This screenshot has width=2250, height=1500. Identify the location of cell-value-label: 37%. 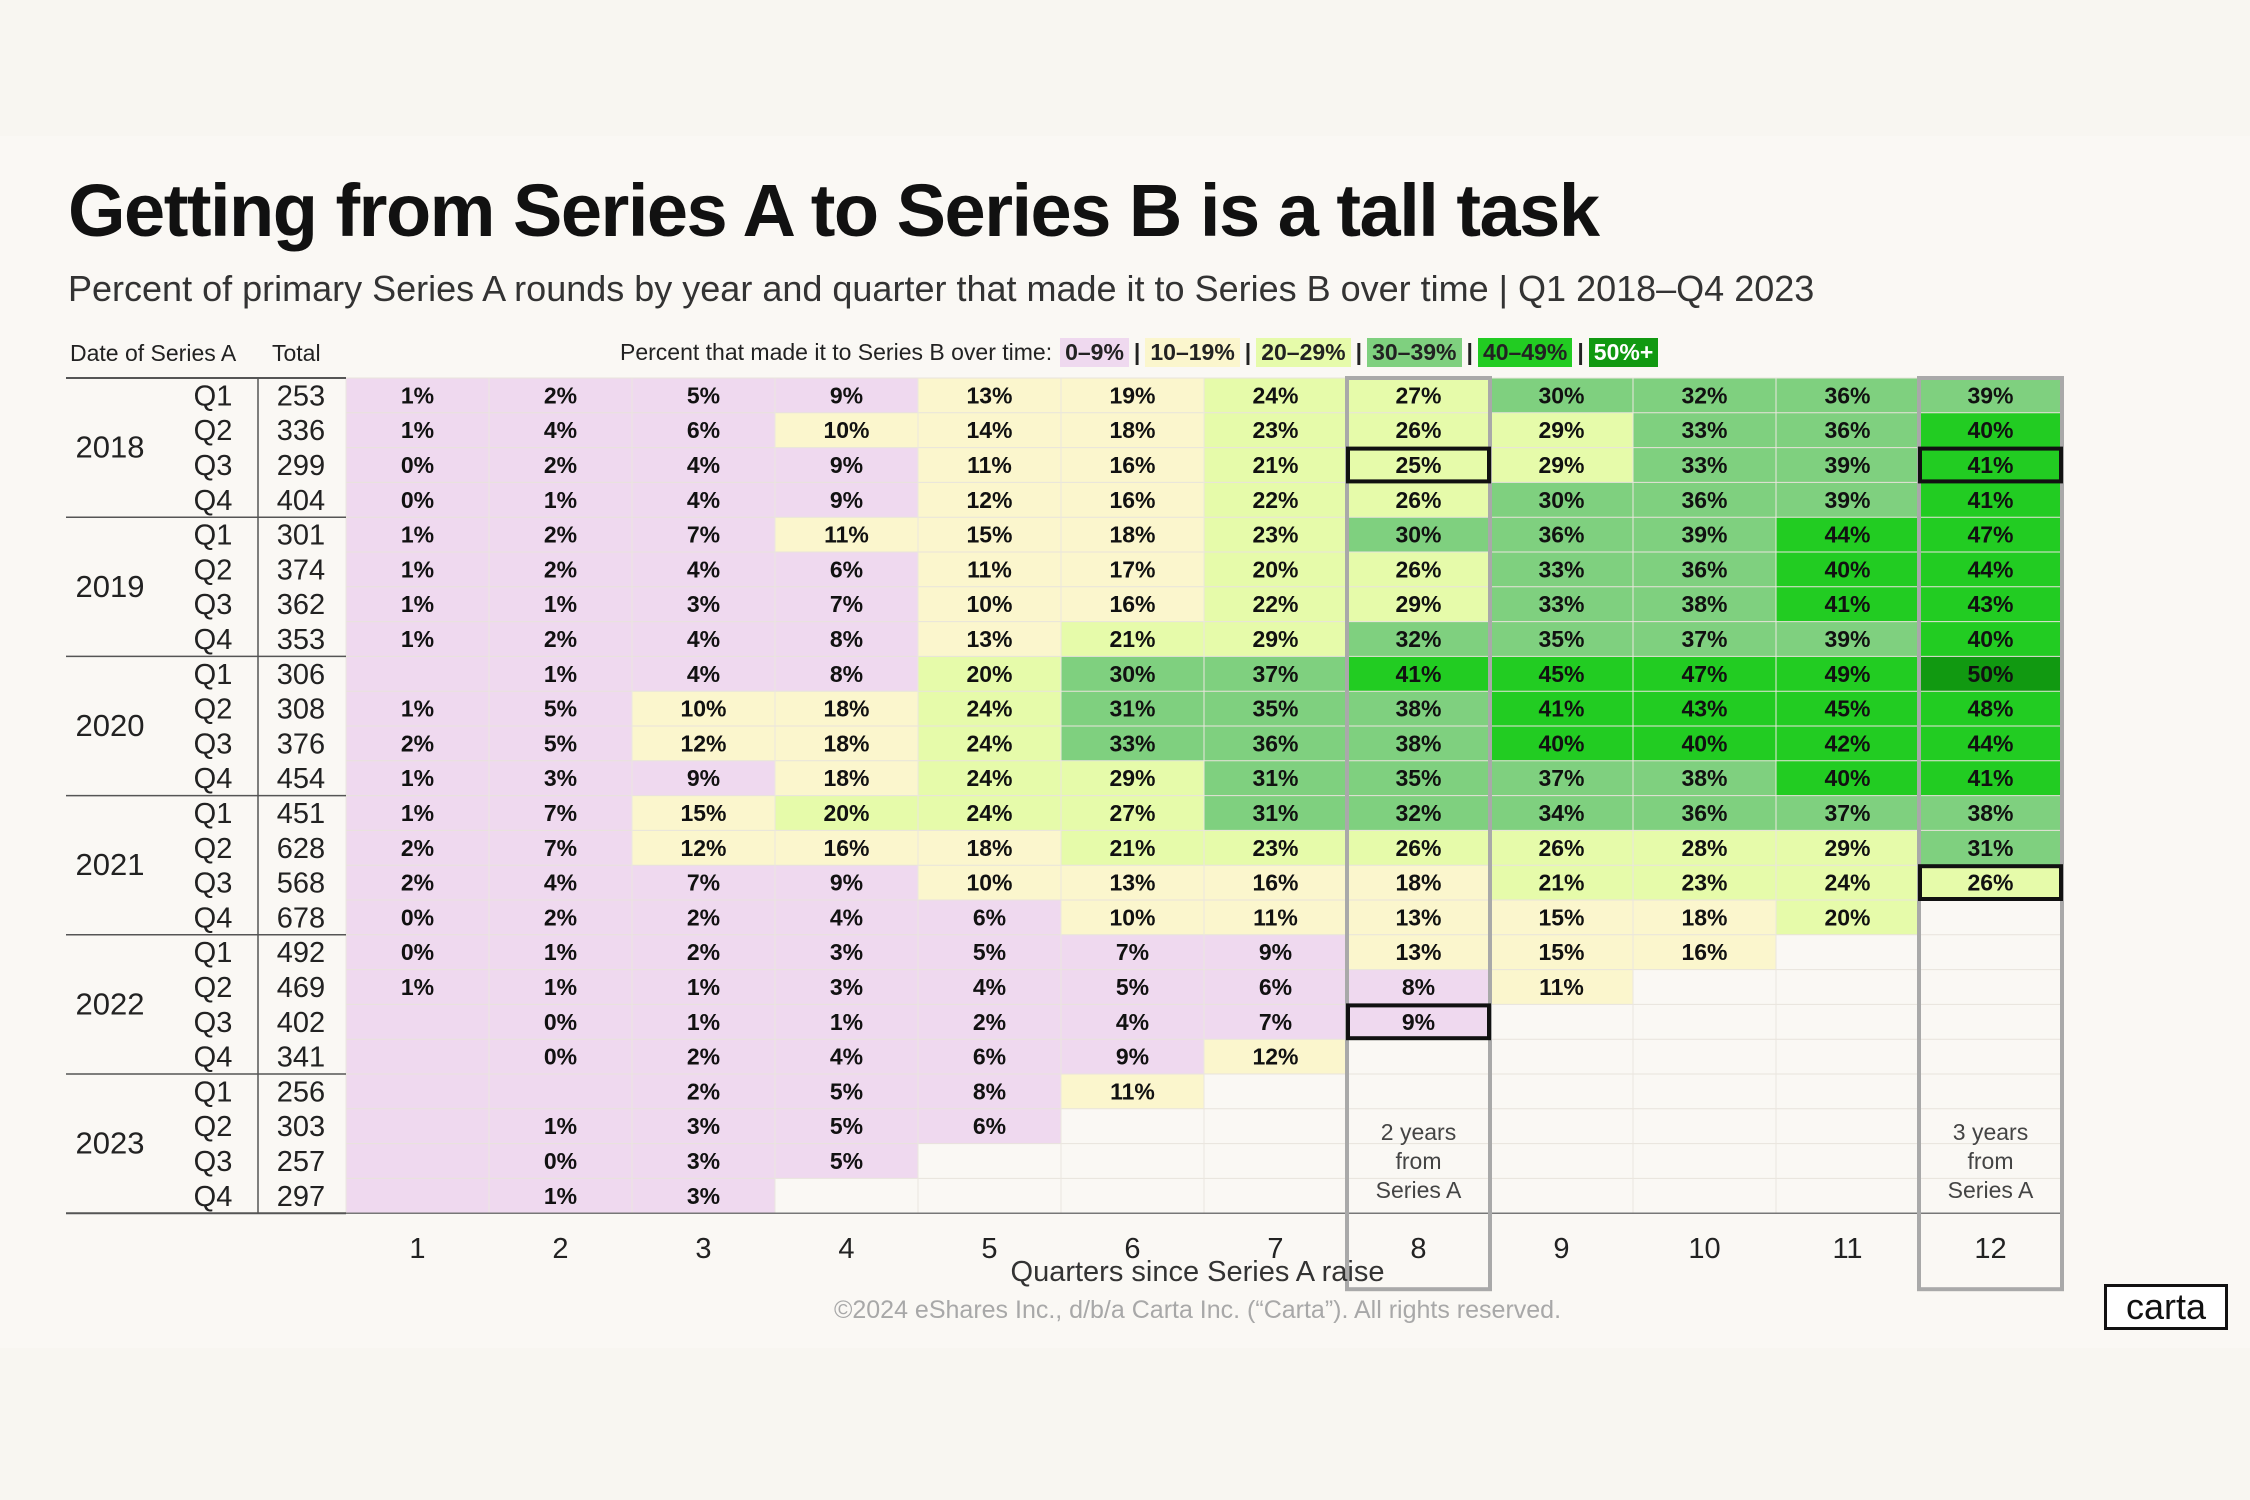
(1704, 639).